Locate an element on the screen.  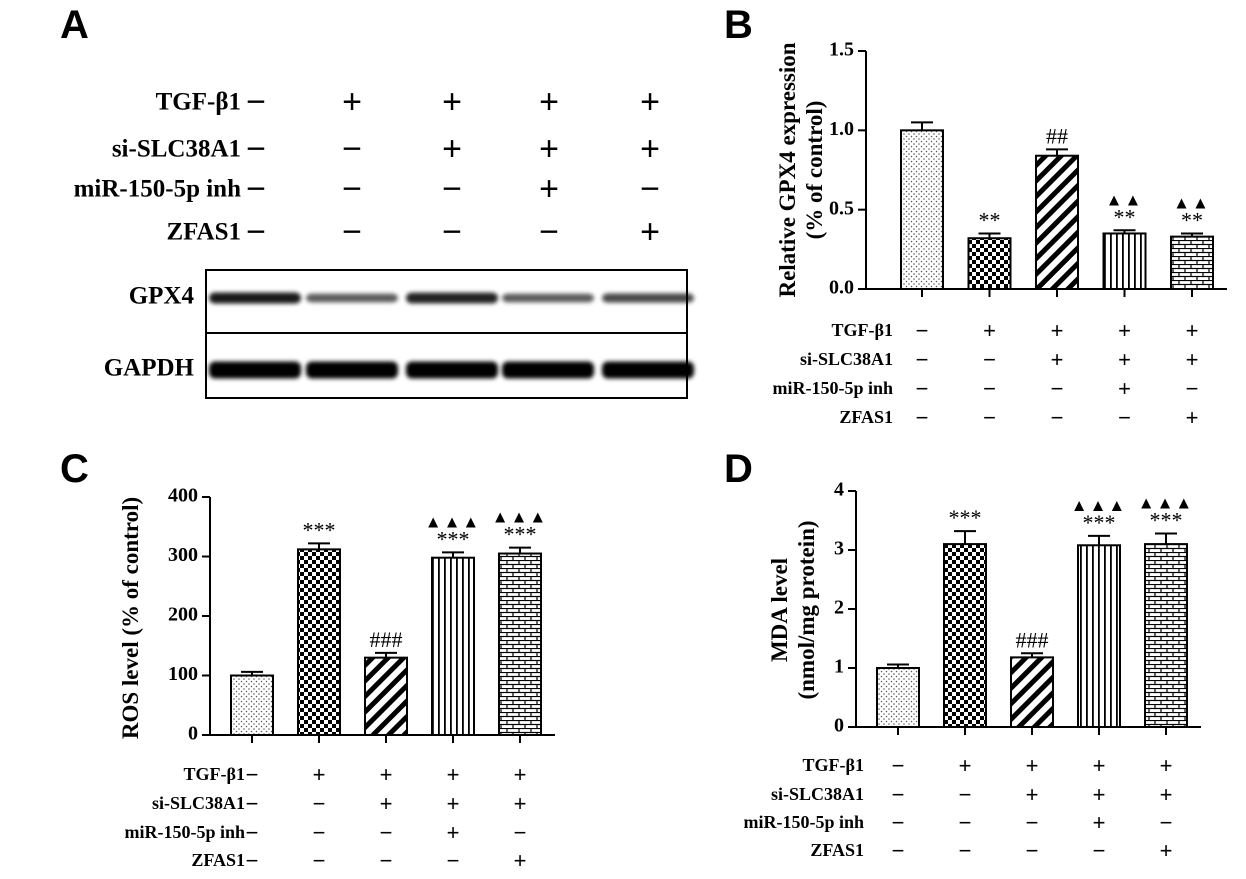
panel-letter: B is located at coordinates (738, 25).